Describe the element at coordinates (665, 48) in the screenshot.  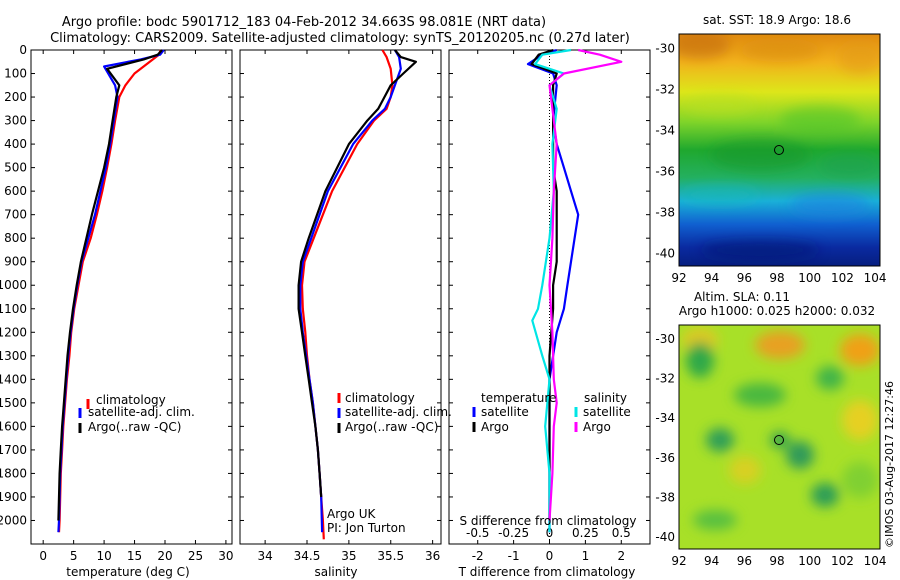
I see `sst_map-lat-tick-label: -30` at that location.